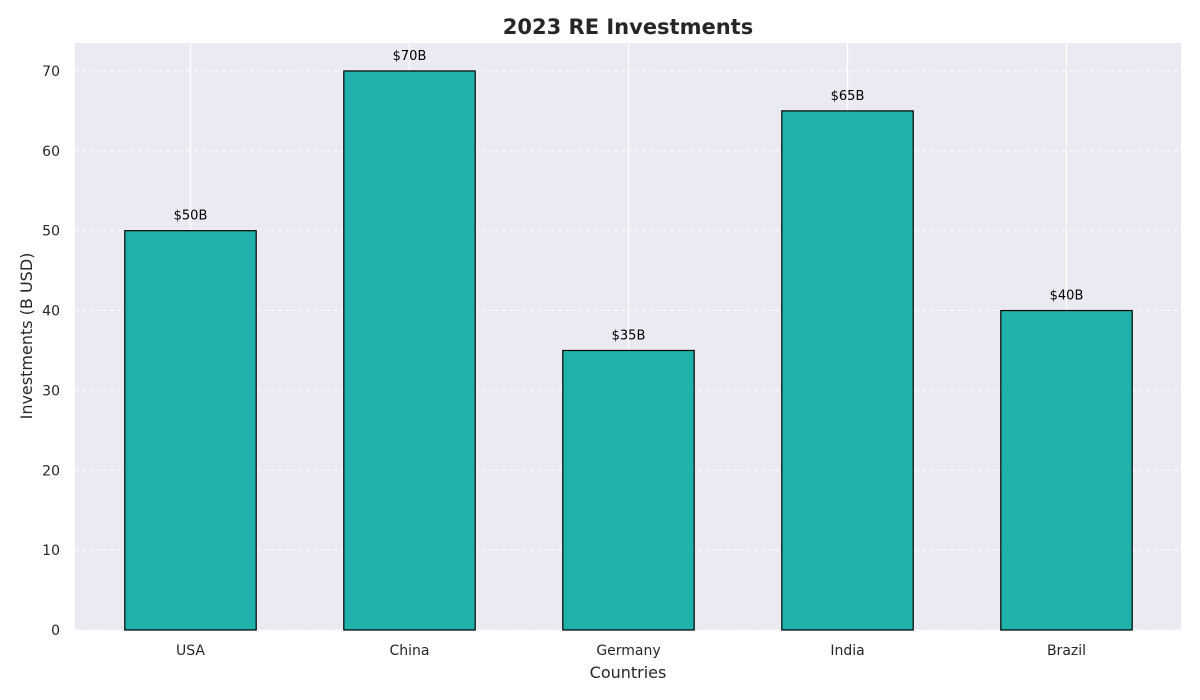 Image resolution: width=1200 pixels, height=700 pixels. I want to click on x-axis-label: Countries, so click(628, 672).